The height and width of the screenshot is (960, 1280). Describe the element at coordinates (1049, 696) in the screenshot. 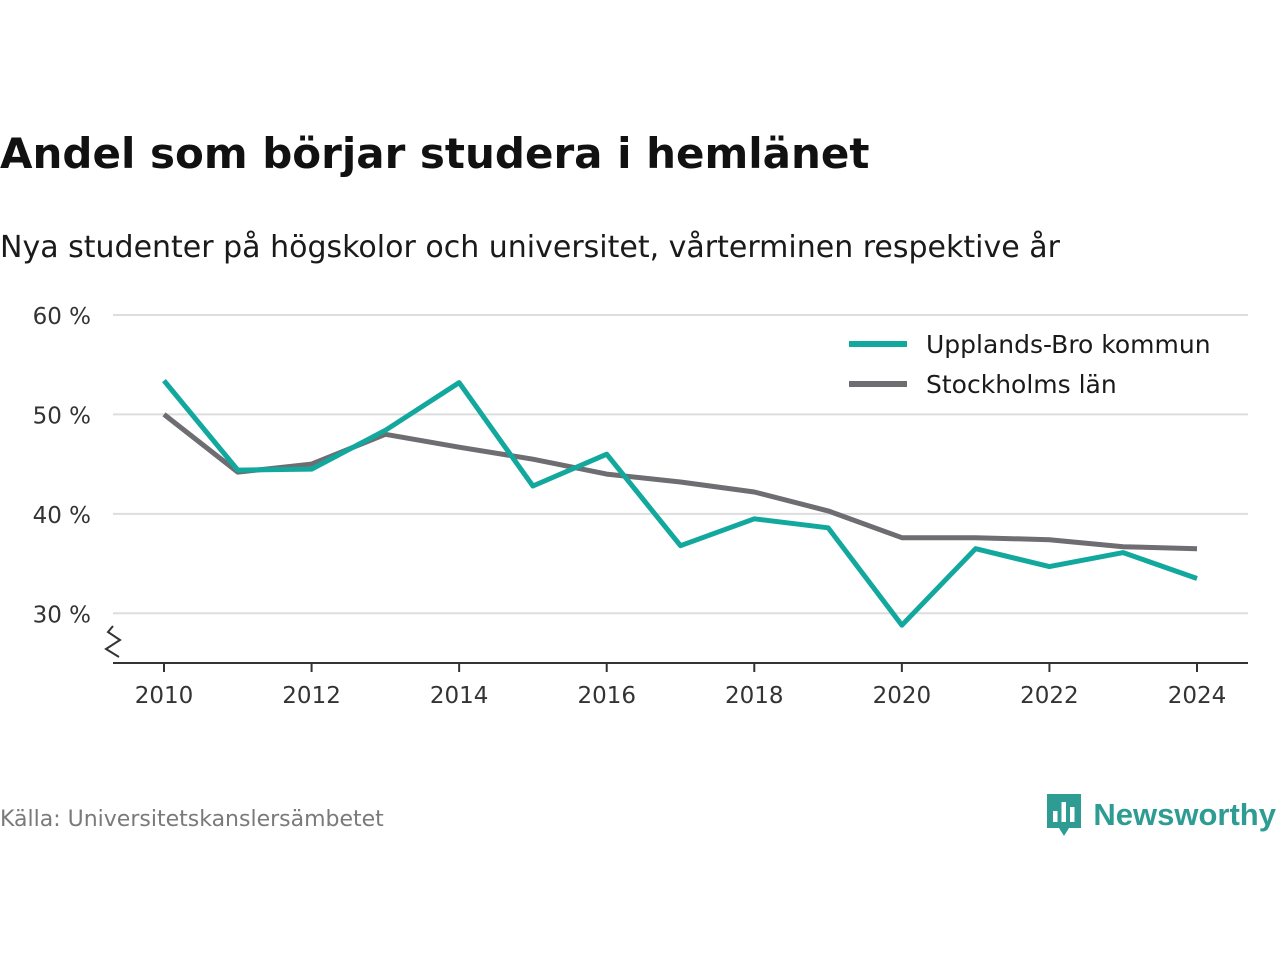

I see `x-tick-label: 2022` at that location.